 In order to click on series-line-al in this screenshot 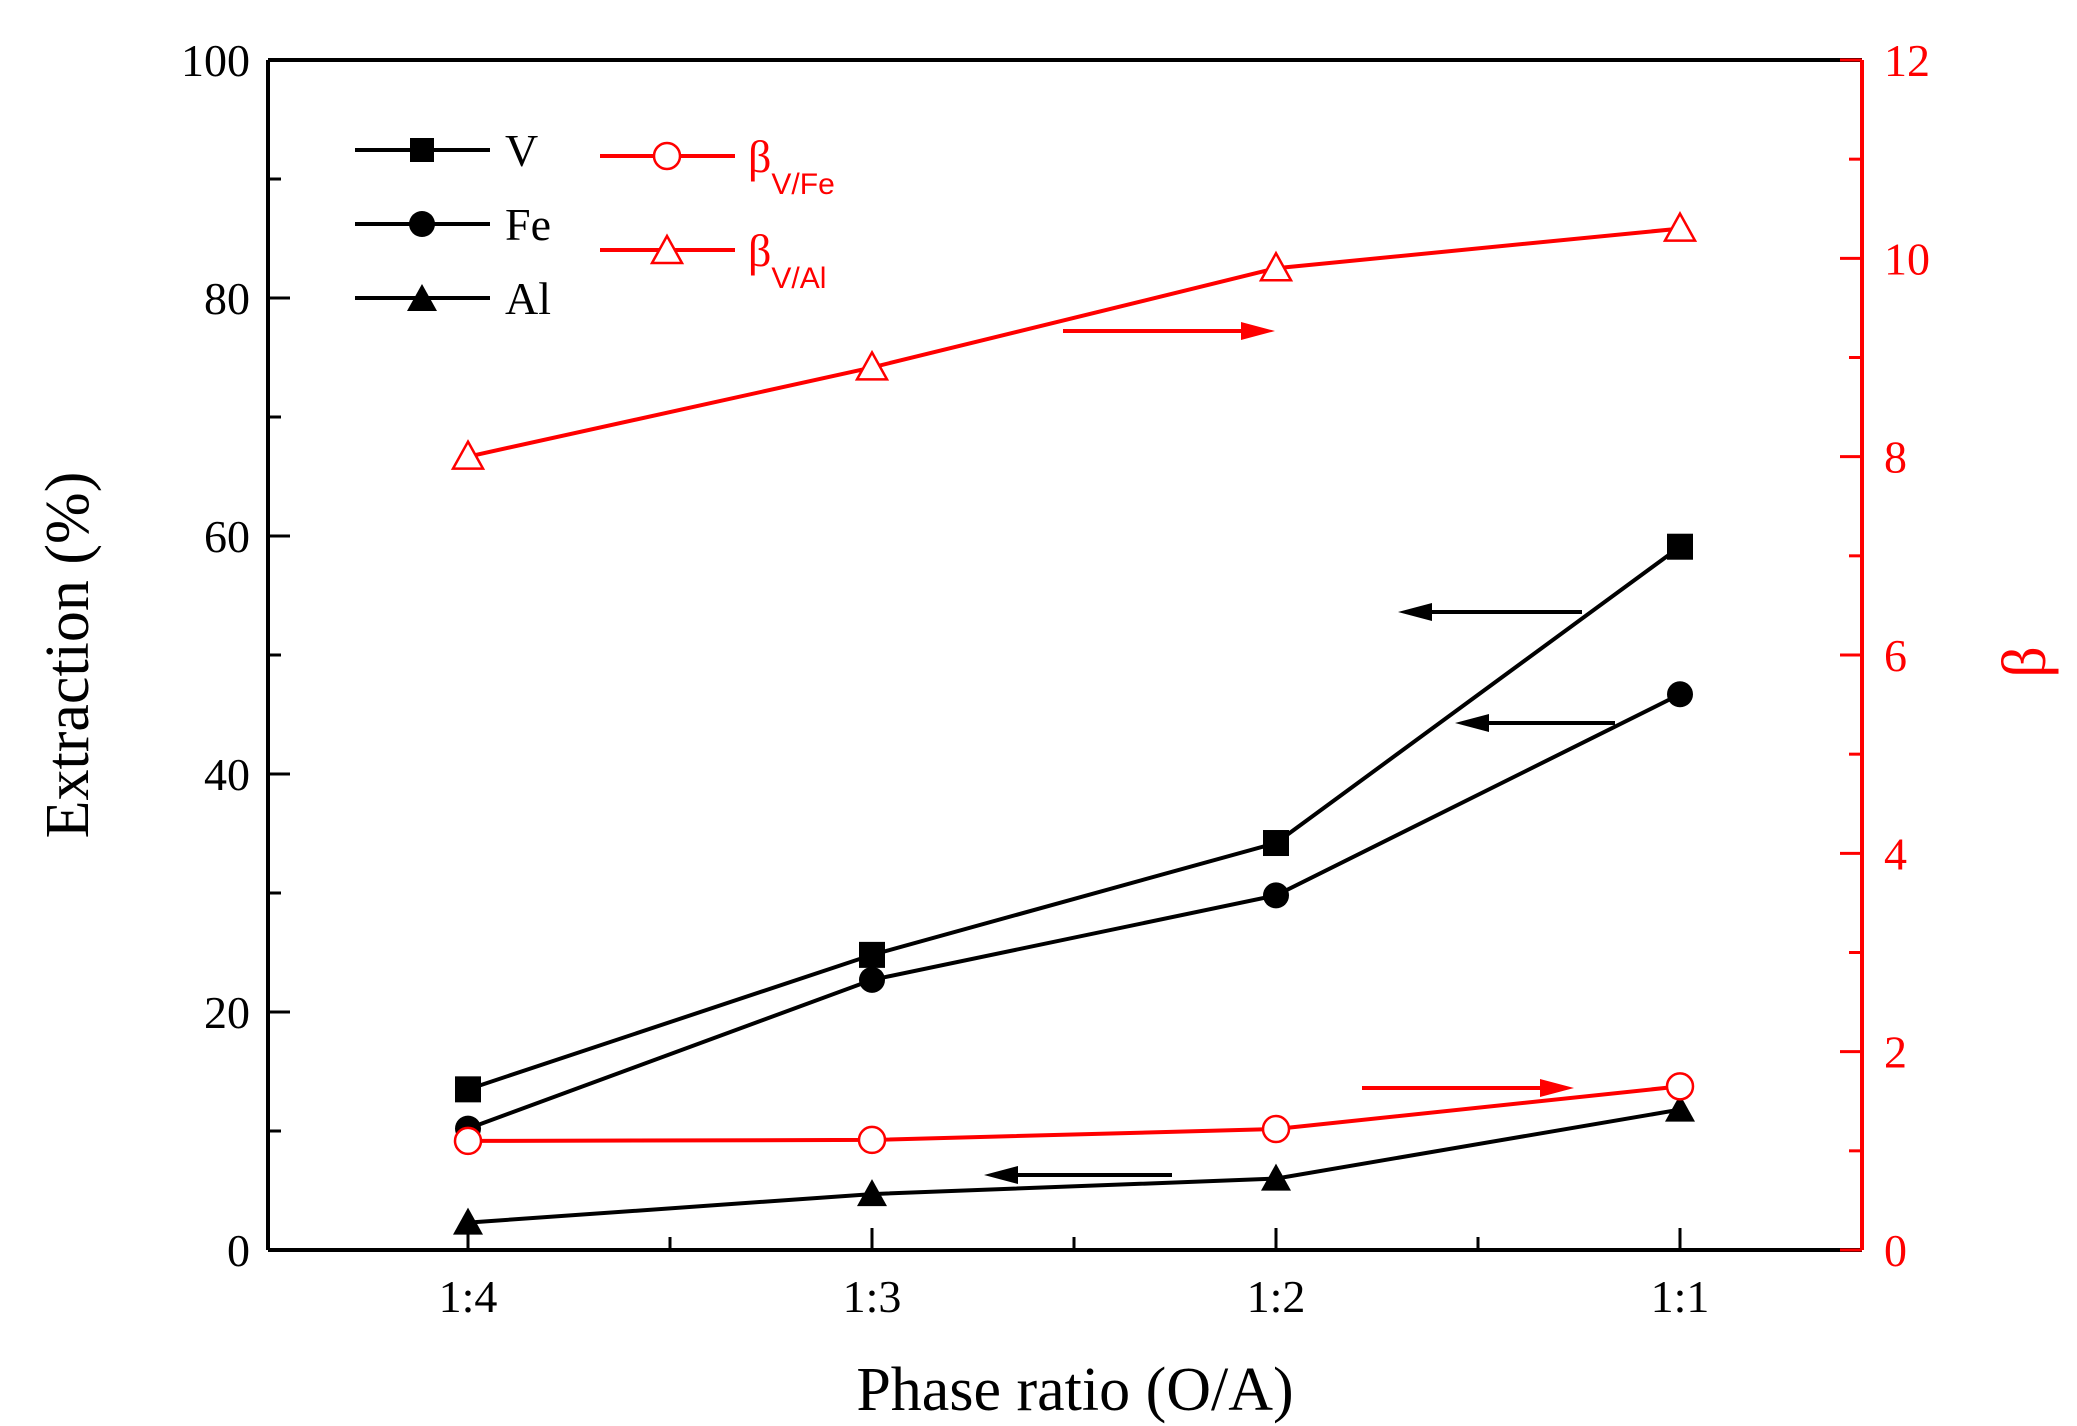, I will do `click(1074, 1166)`.